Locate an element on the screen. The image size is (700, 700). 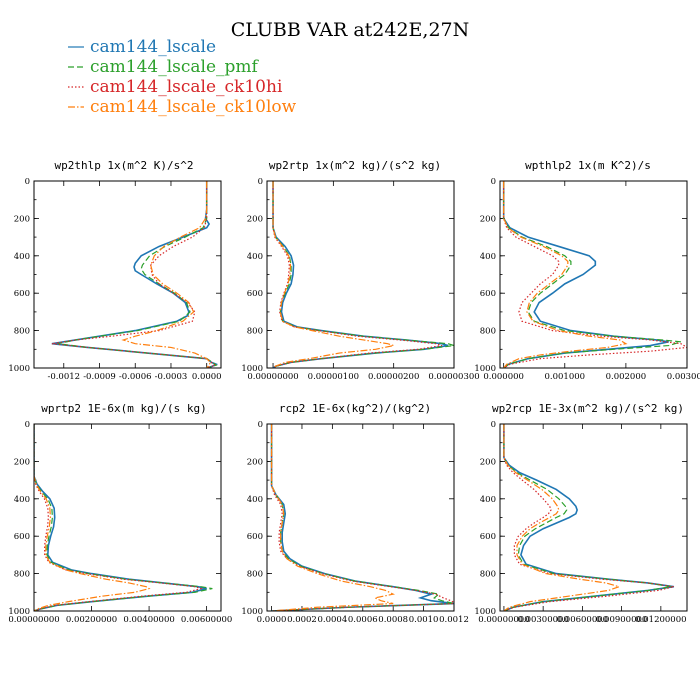
x-tick-label: -0.0006 is located at coordinates (135, 377).